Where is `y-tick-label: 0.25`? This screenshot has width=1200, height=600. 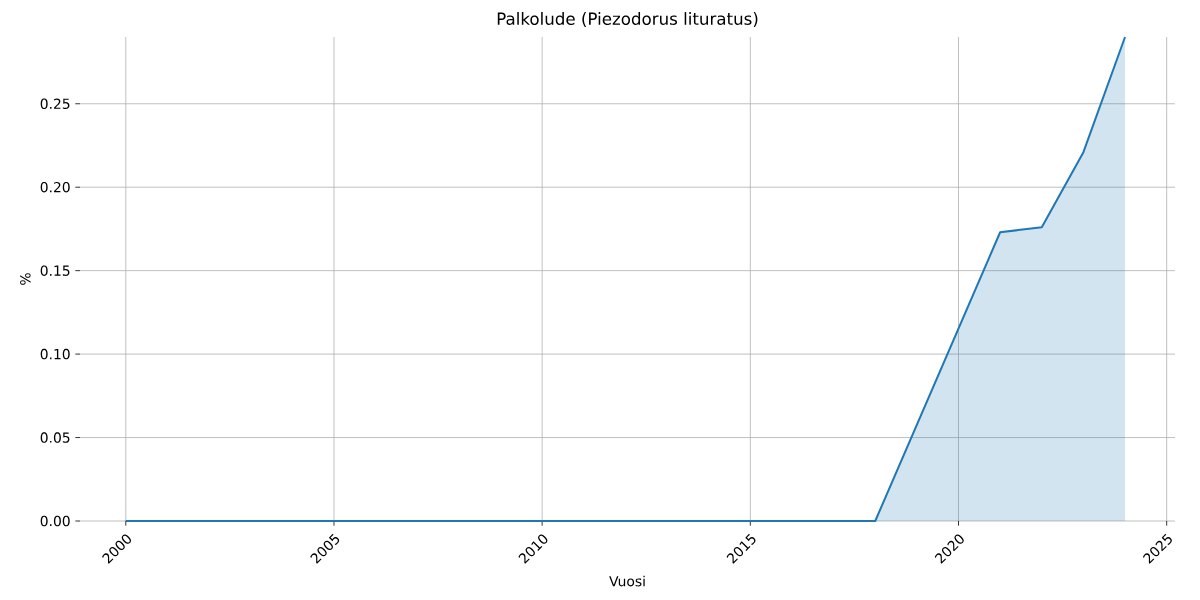
y-tick-label: 0.25 is located at coordinates (55, 103).